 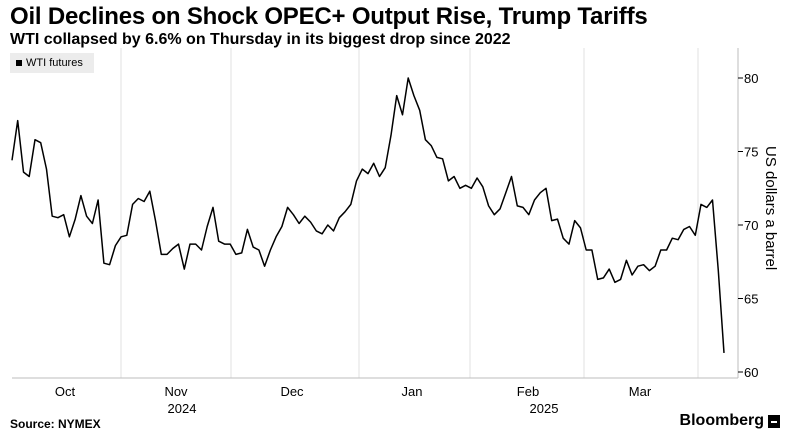 I want to click on y-tick-label: 80, so click(x=751, y=78).